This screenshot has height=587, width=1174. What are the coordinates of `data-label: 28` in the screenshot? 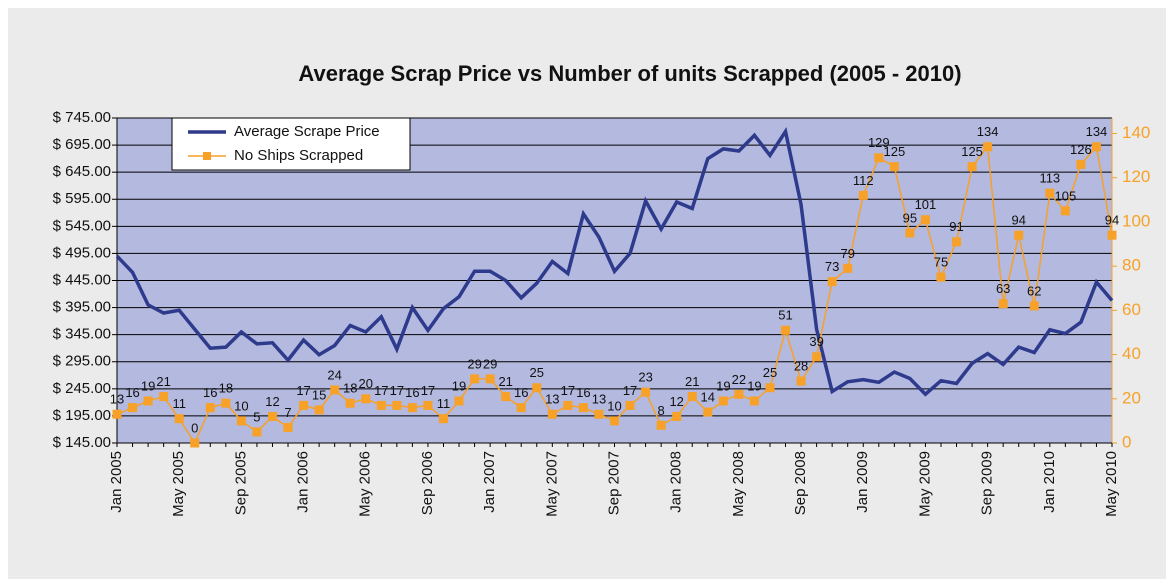 It's located at (801, 366).